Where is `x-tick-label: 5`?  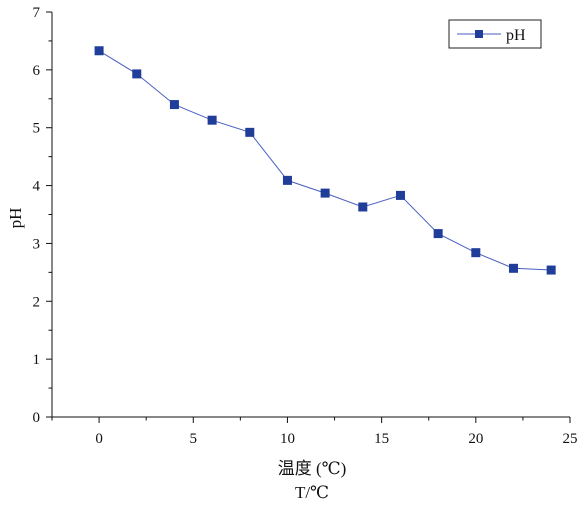 x-tick-label: 5 is located at coordinates (194, 439).